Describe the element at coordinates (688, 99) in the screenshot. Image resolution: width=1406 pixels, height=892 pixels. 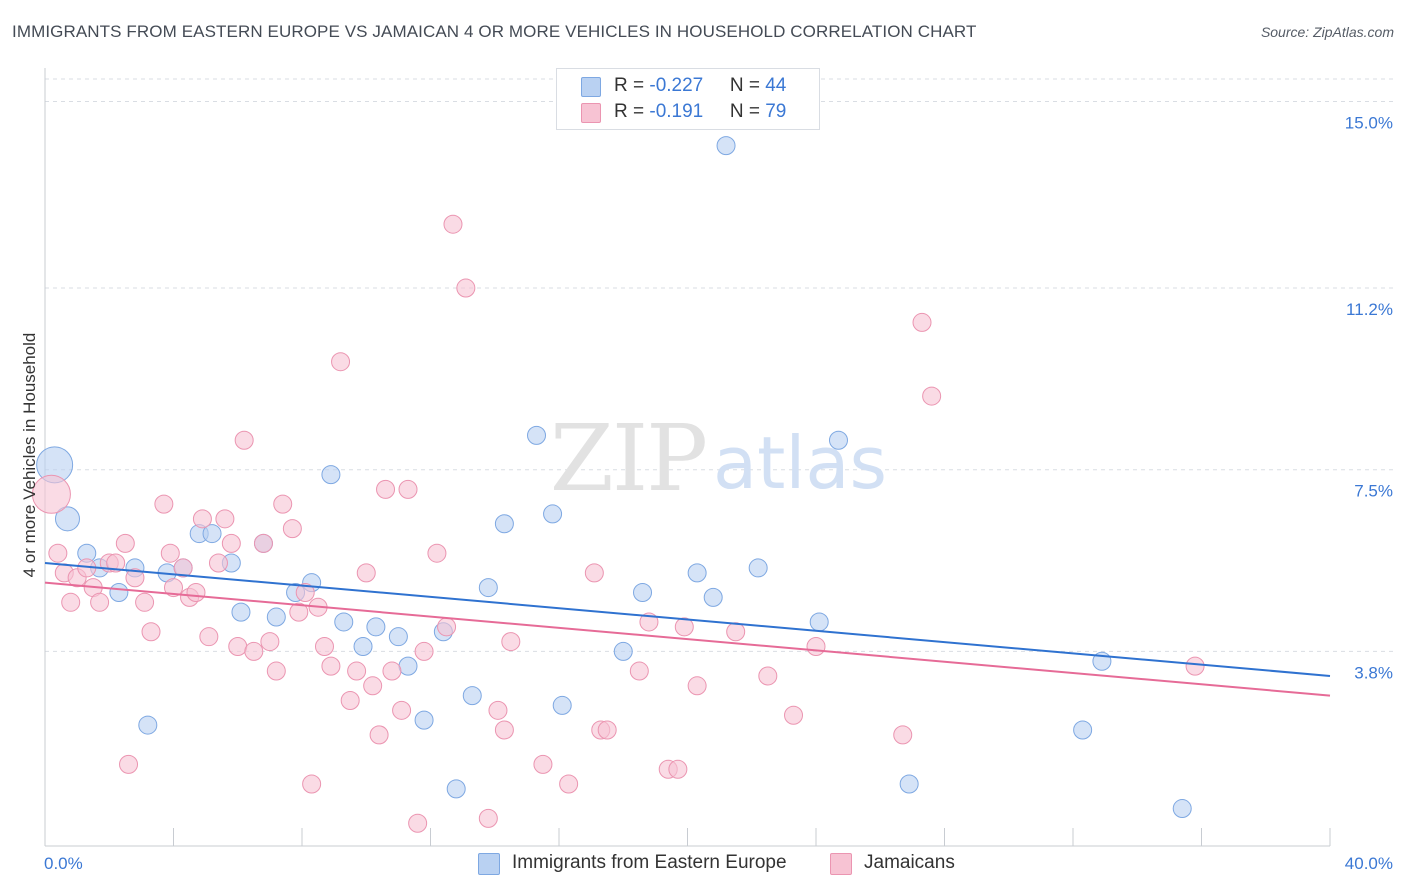
I see `stats-legend: R = -0.227 N = 44 R = -0.191 N = 79` at that location.